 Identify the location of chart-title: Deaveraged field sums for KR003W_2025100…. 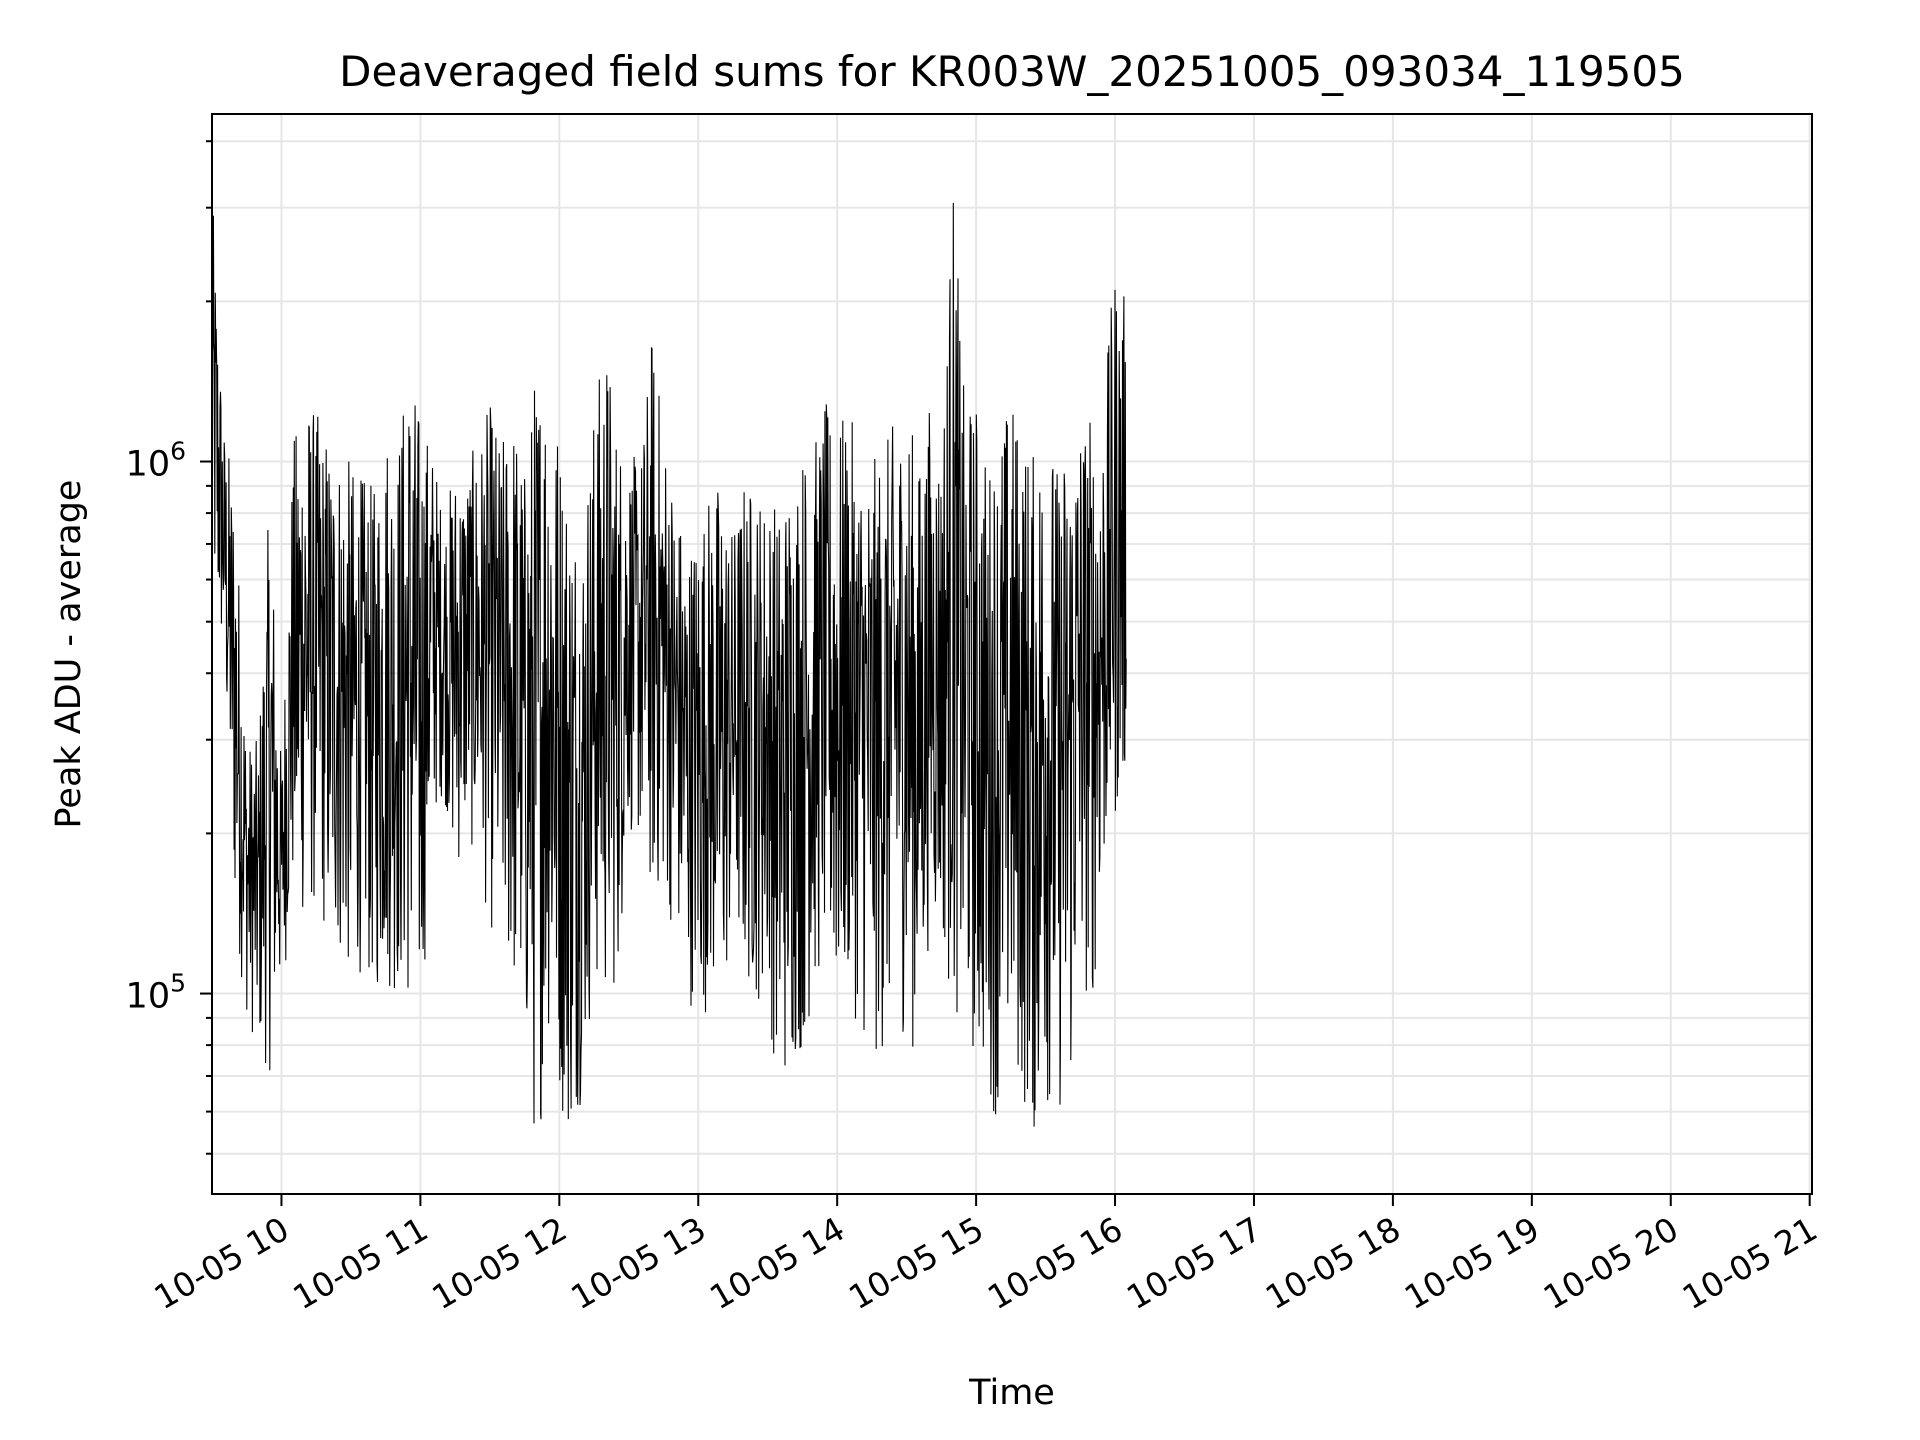
(1012, 71).